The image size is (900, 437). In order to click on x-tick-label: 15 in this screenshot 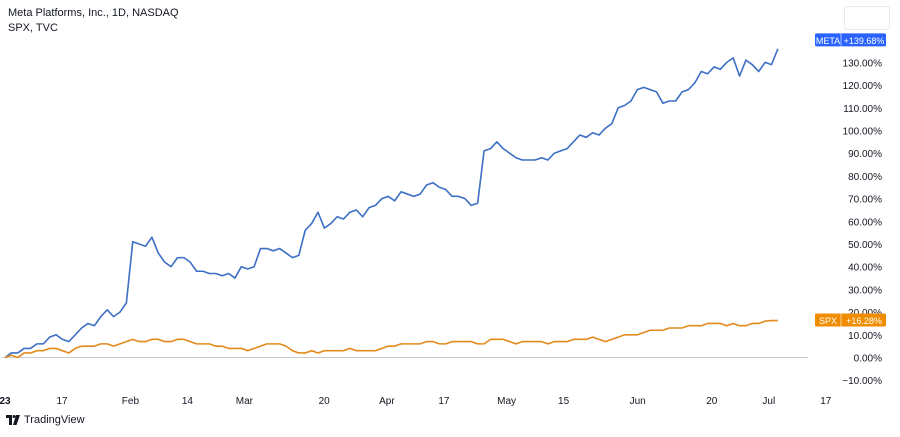, I will do `click(564, 401)`.